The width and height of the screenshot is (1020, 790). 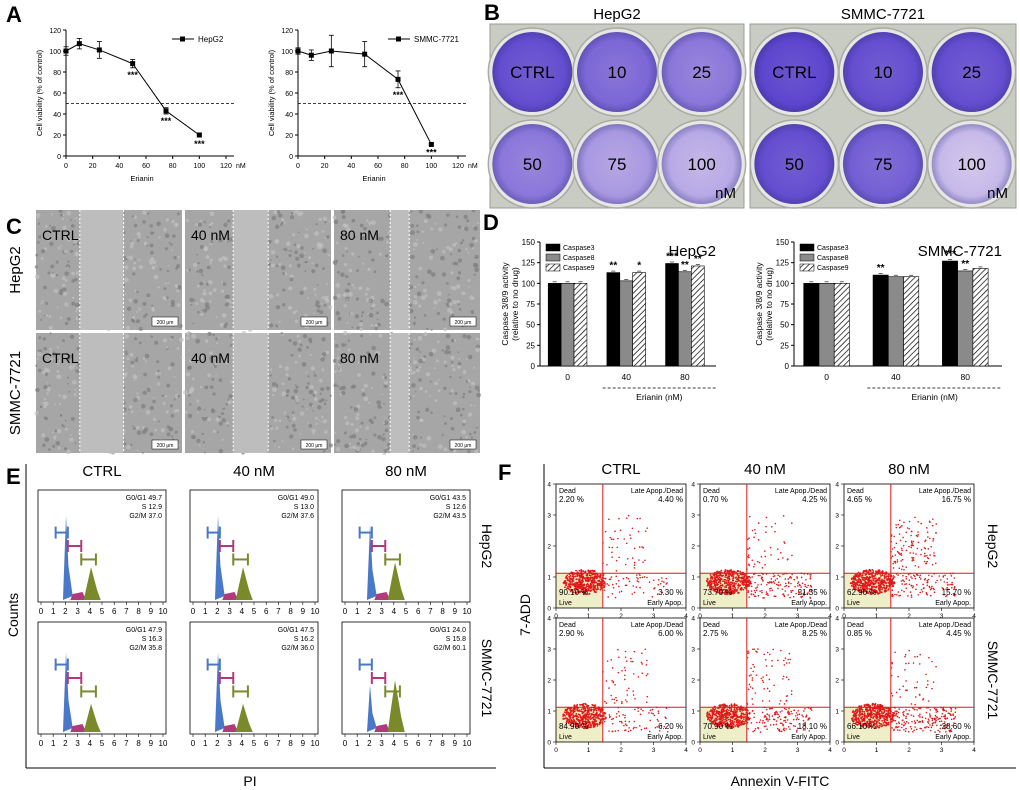 What do you see at coordinates (57, 73) in the screenshot?
I see `y-tick-label: 80` at bounding box center [57, 73].